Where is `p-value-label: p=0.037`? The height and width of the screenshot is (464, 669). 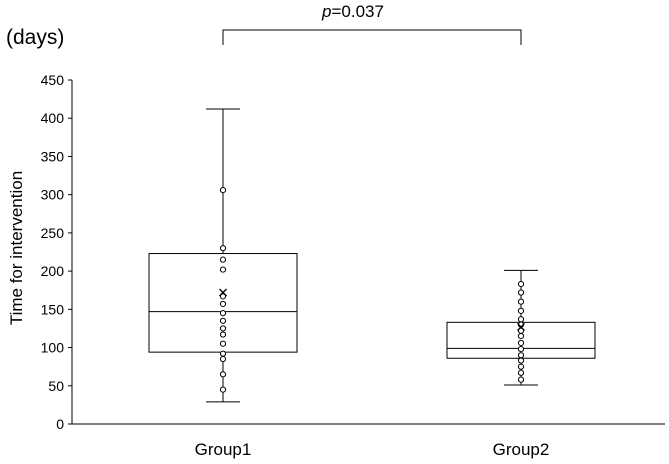 p-value-label: p=0.037 is located at coordinates (353, 12).